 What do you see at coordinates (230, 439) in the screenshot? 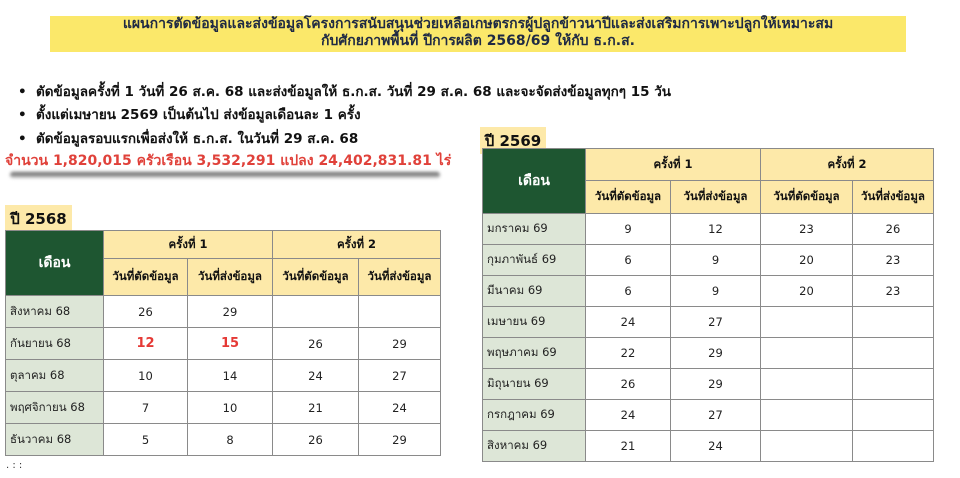
I see `date-cell: 8` at bounding box center [230, 439].